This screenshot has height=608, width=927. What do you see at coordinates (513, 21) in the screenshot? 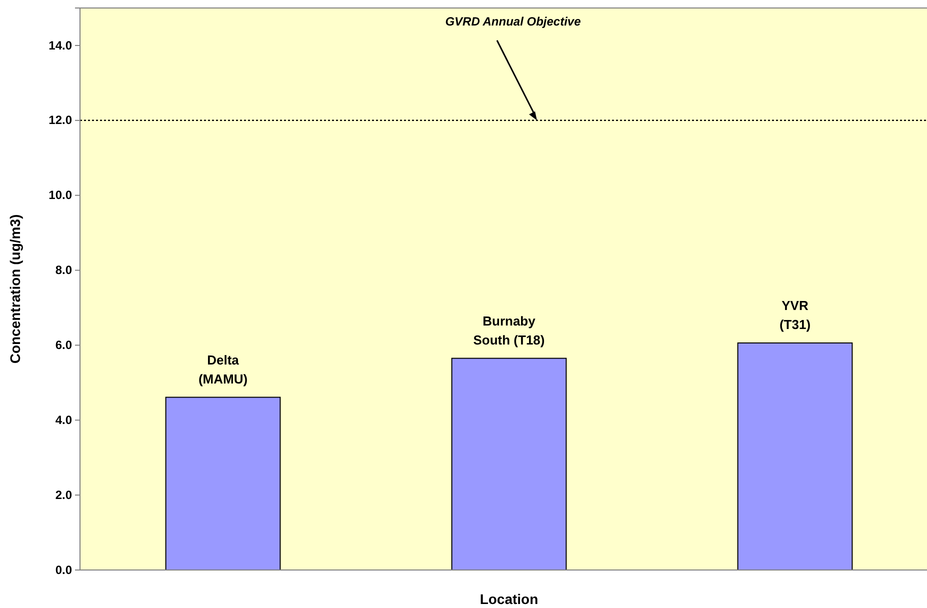
I see `ref-line-label: GVRD Annual Objective` at bounding box center [513, 21].